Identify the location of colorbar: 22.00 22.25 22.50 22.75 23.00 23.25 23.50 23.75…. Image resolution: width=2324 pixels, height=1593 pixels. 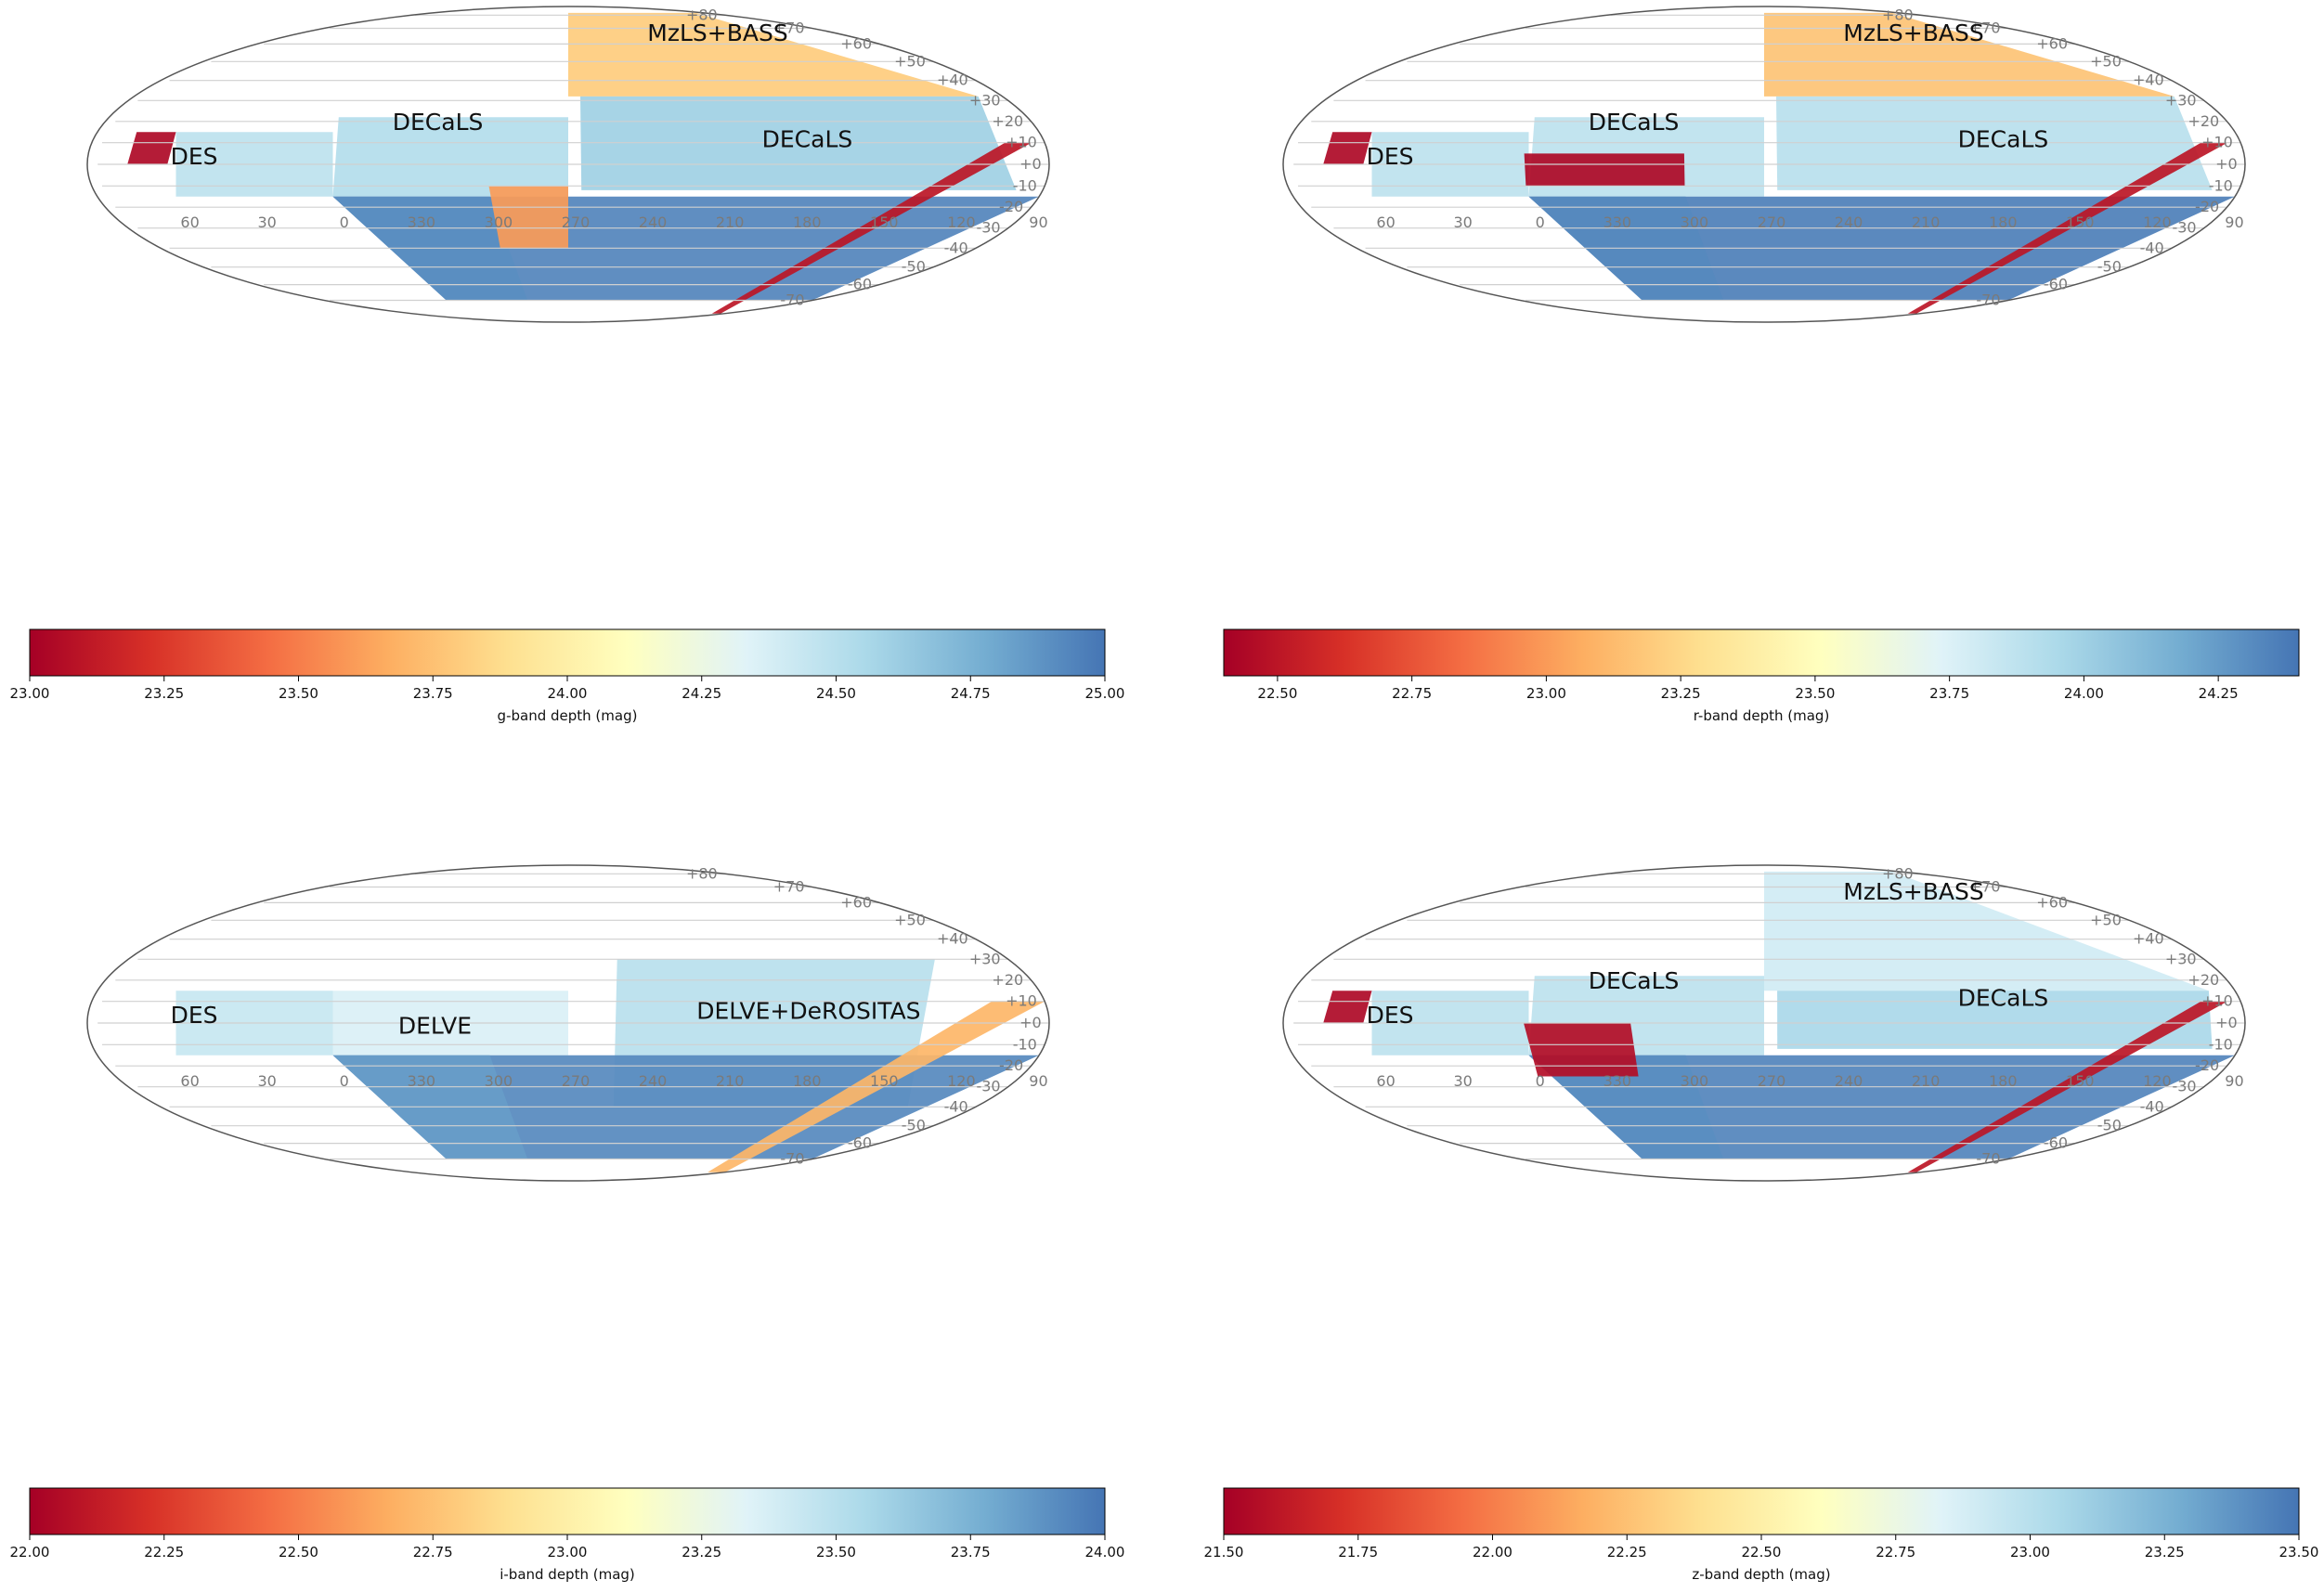
(567, 1535).